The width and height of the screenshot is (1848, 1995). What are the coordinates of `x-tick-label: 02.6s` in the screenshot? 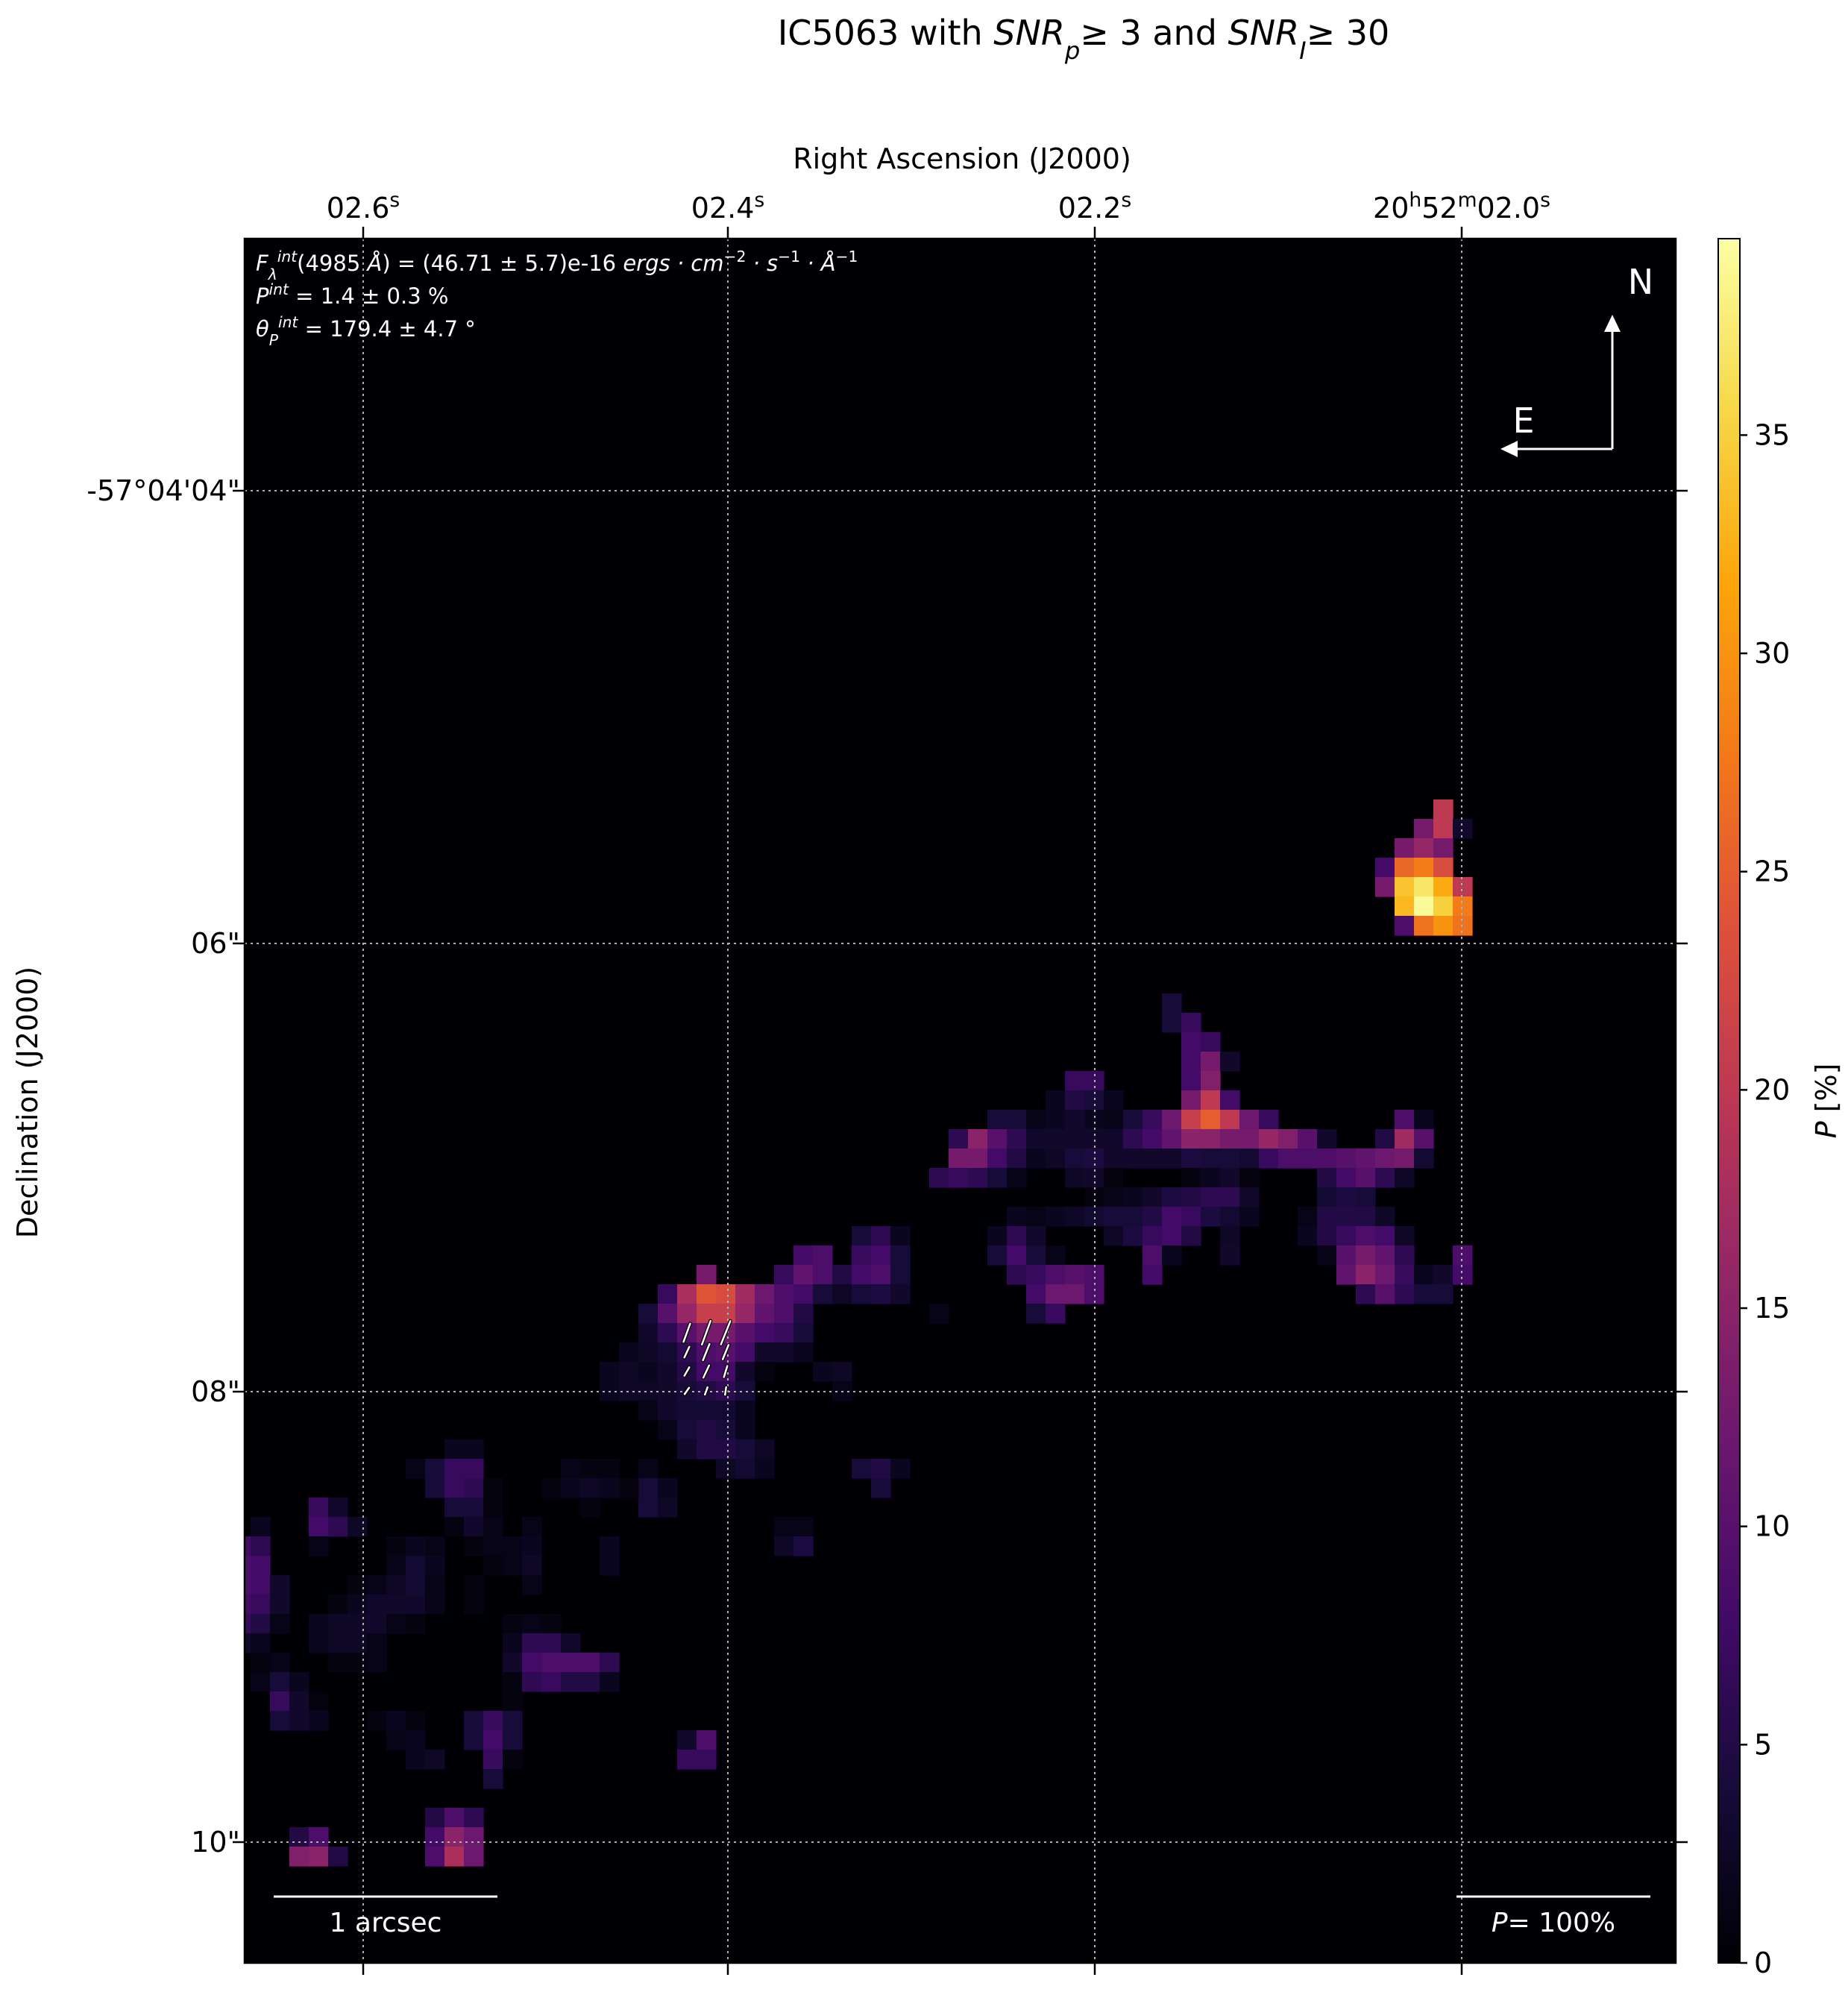 It's located at (363, 207).